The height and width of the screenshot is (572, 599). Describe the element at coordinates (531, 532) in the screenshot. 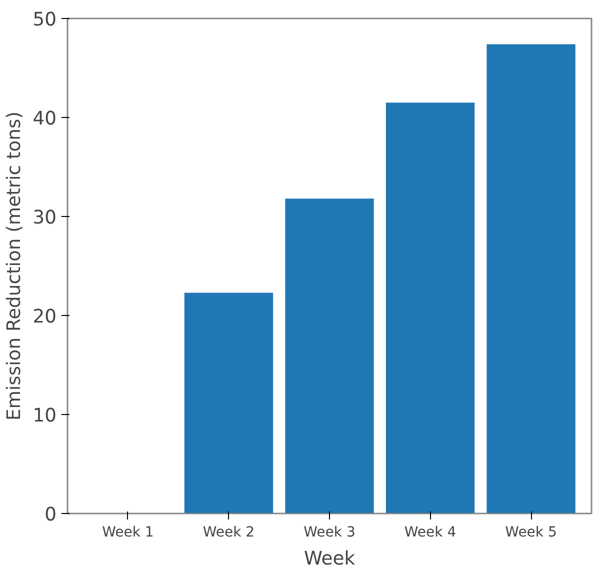

I see `x-tick-label: Week 5` at that location.